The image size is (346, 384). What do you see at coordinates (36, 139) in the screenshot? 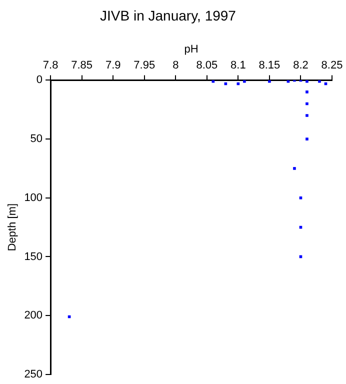
I see `y-tick-label: 50` at bounding box center [36, 139].